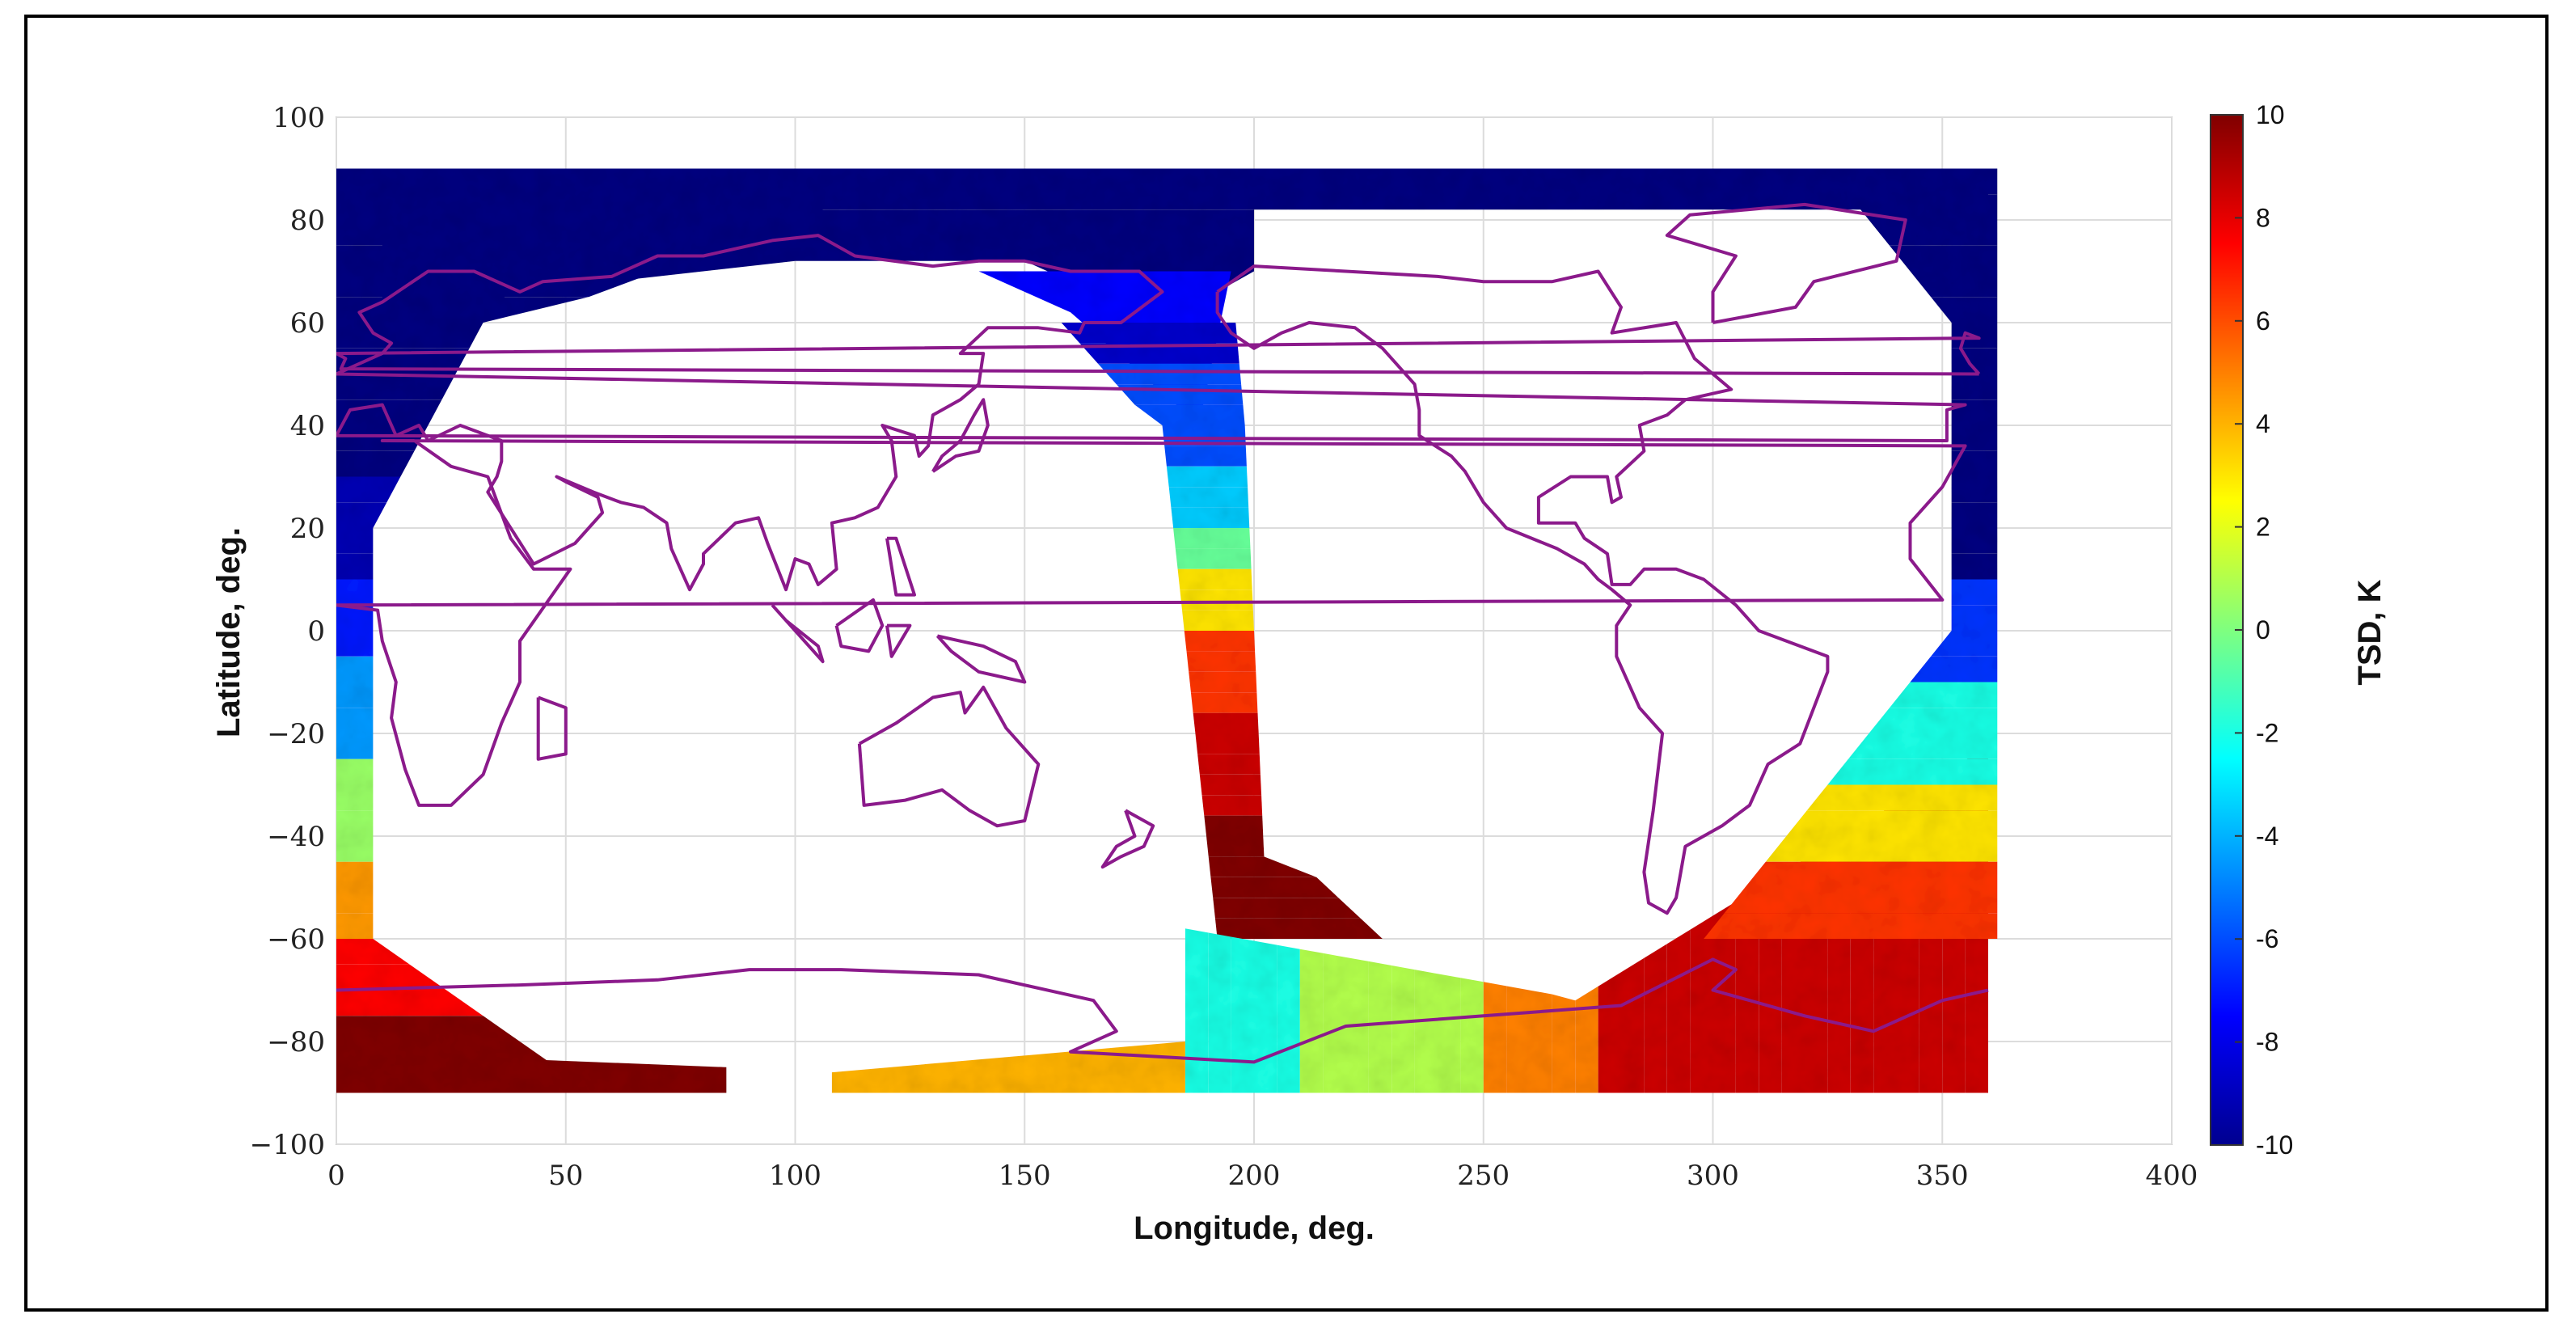  I want to click on y-tick-label: −20, so click(296, 734).